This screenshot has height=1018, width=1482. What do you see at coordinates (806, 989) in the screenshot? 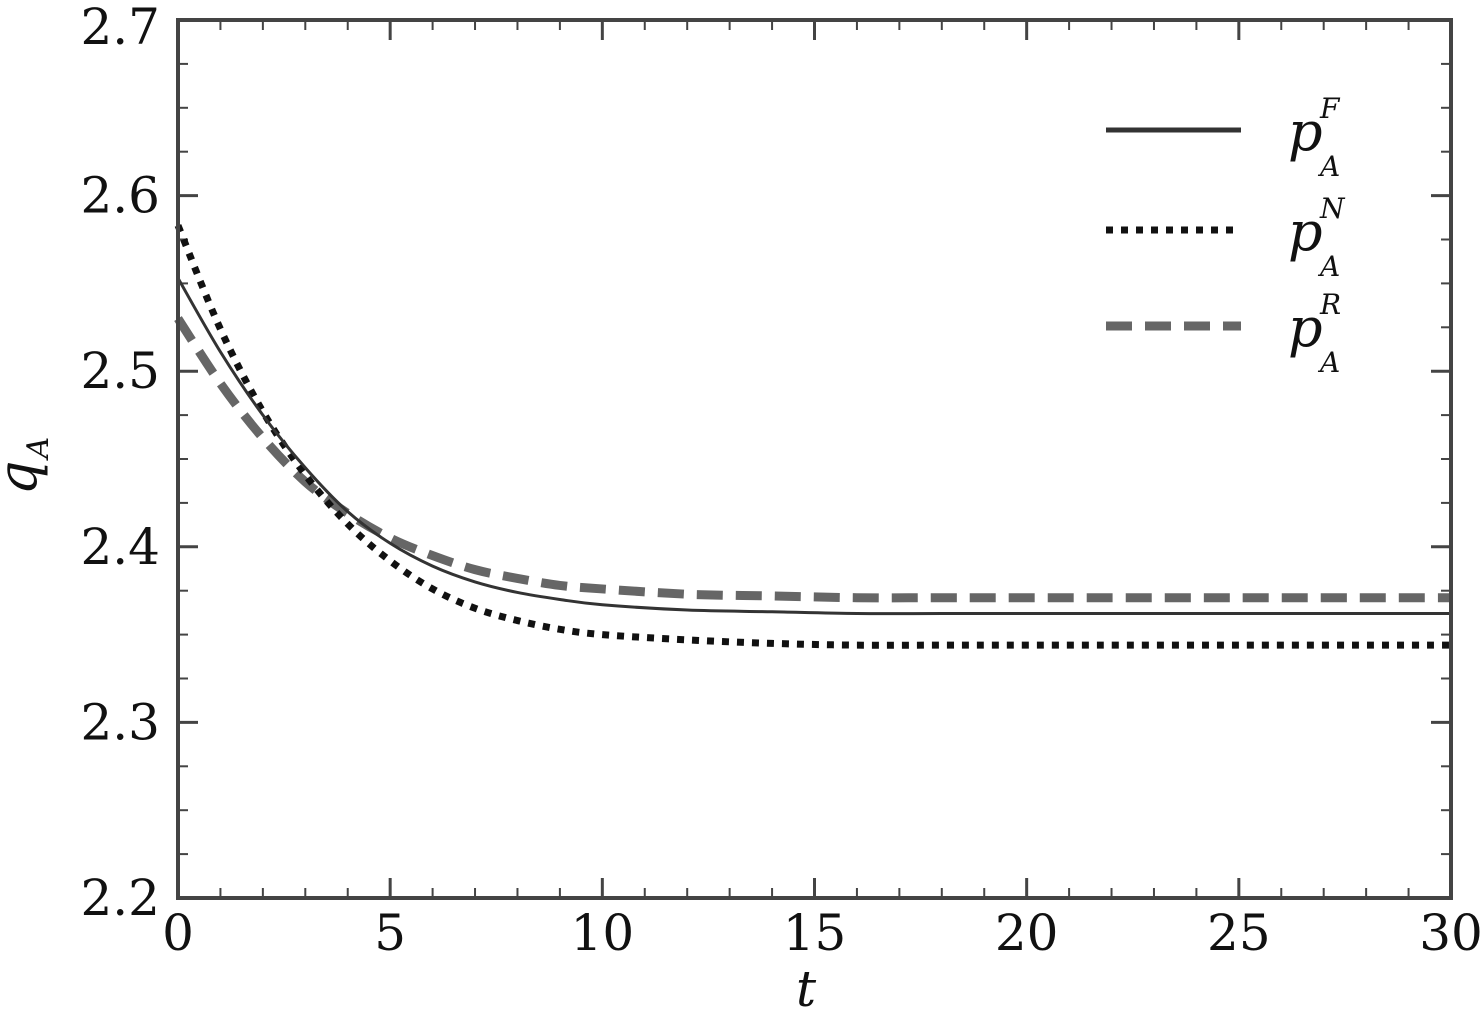
I see `x-axis-label: t` at bounding box center [806, 989].